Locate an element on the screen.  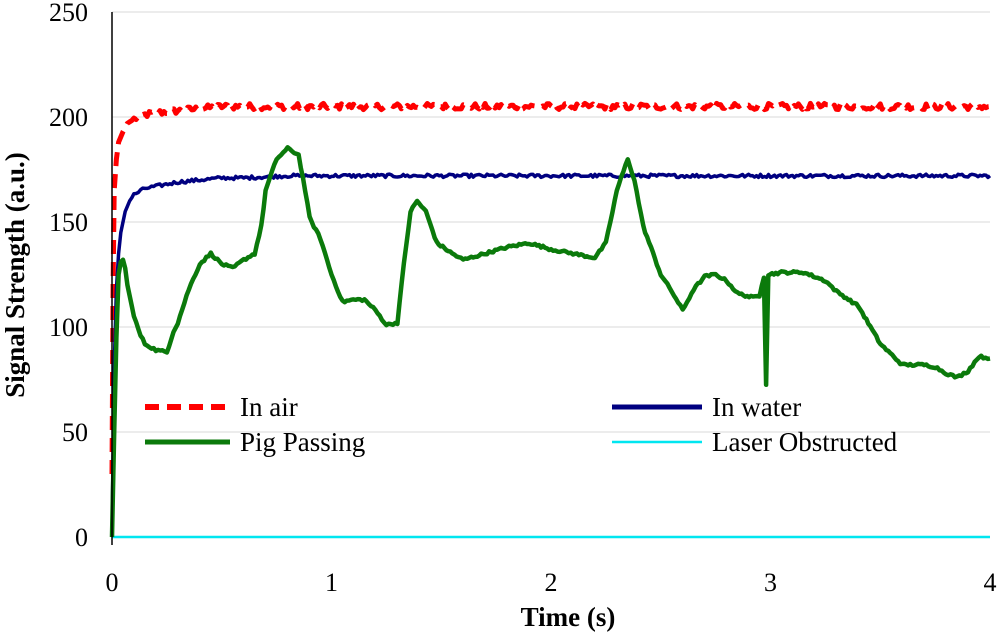
legend-label: In air is located at coordinates (269, 407).